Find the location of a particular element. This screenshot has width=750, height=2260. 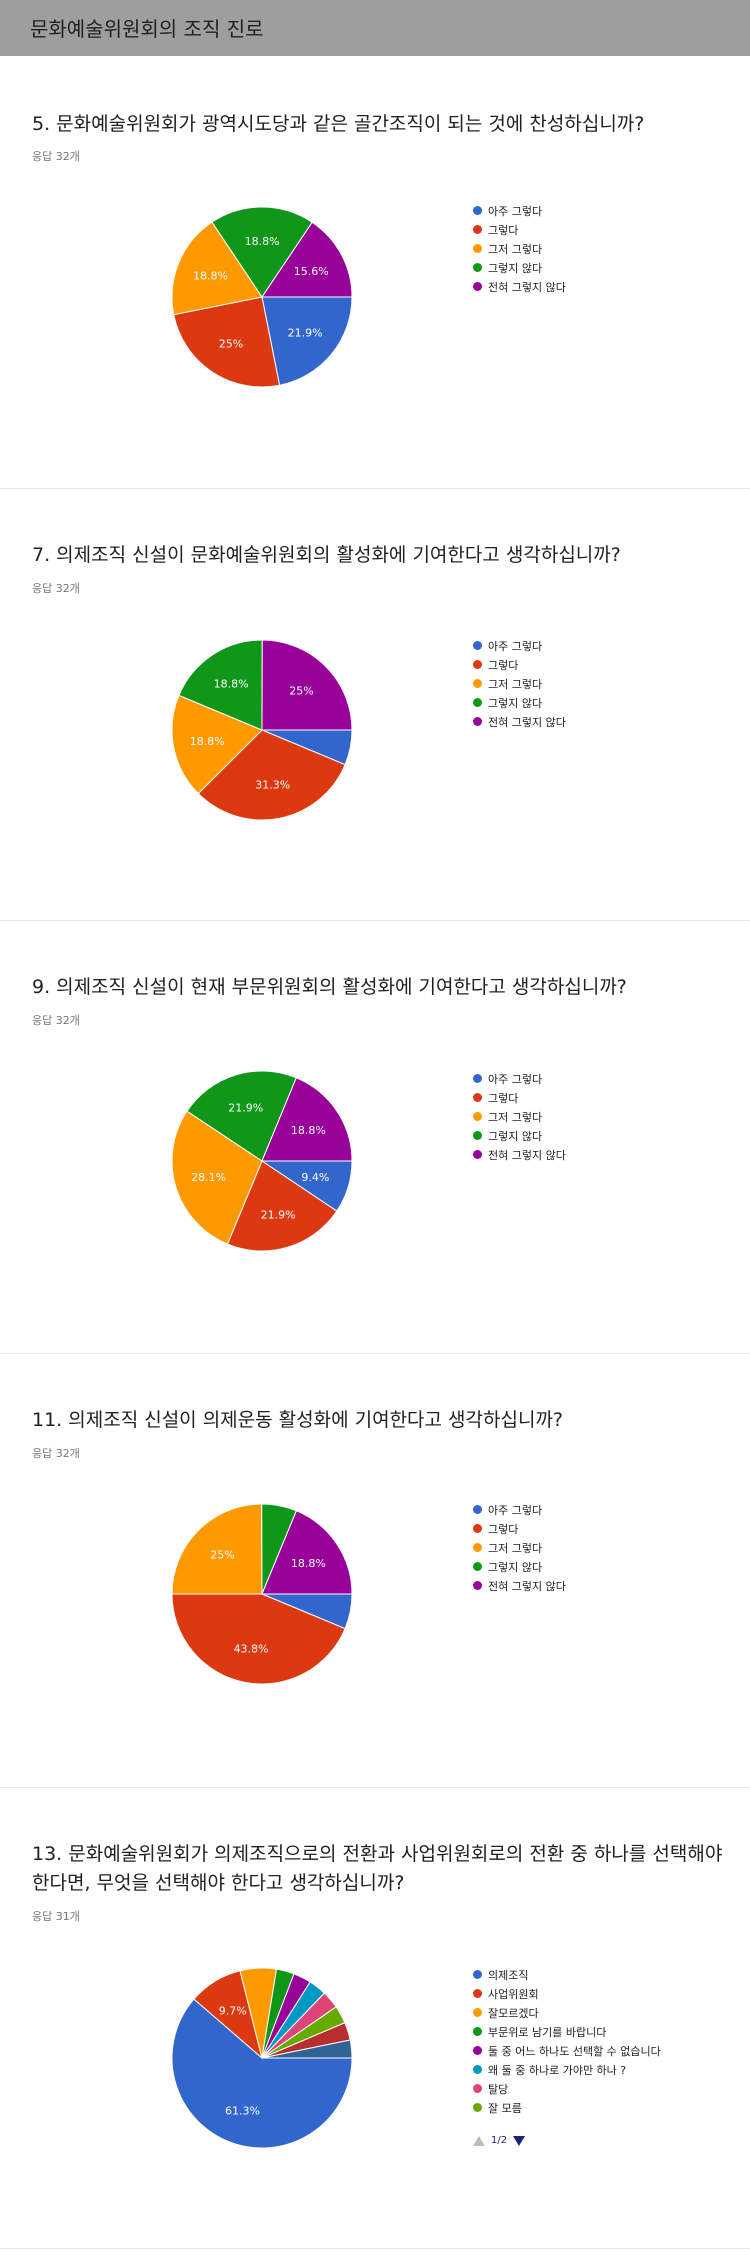

legend-label: 사업위원회 is located at coordinates (513, 1994).